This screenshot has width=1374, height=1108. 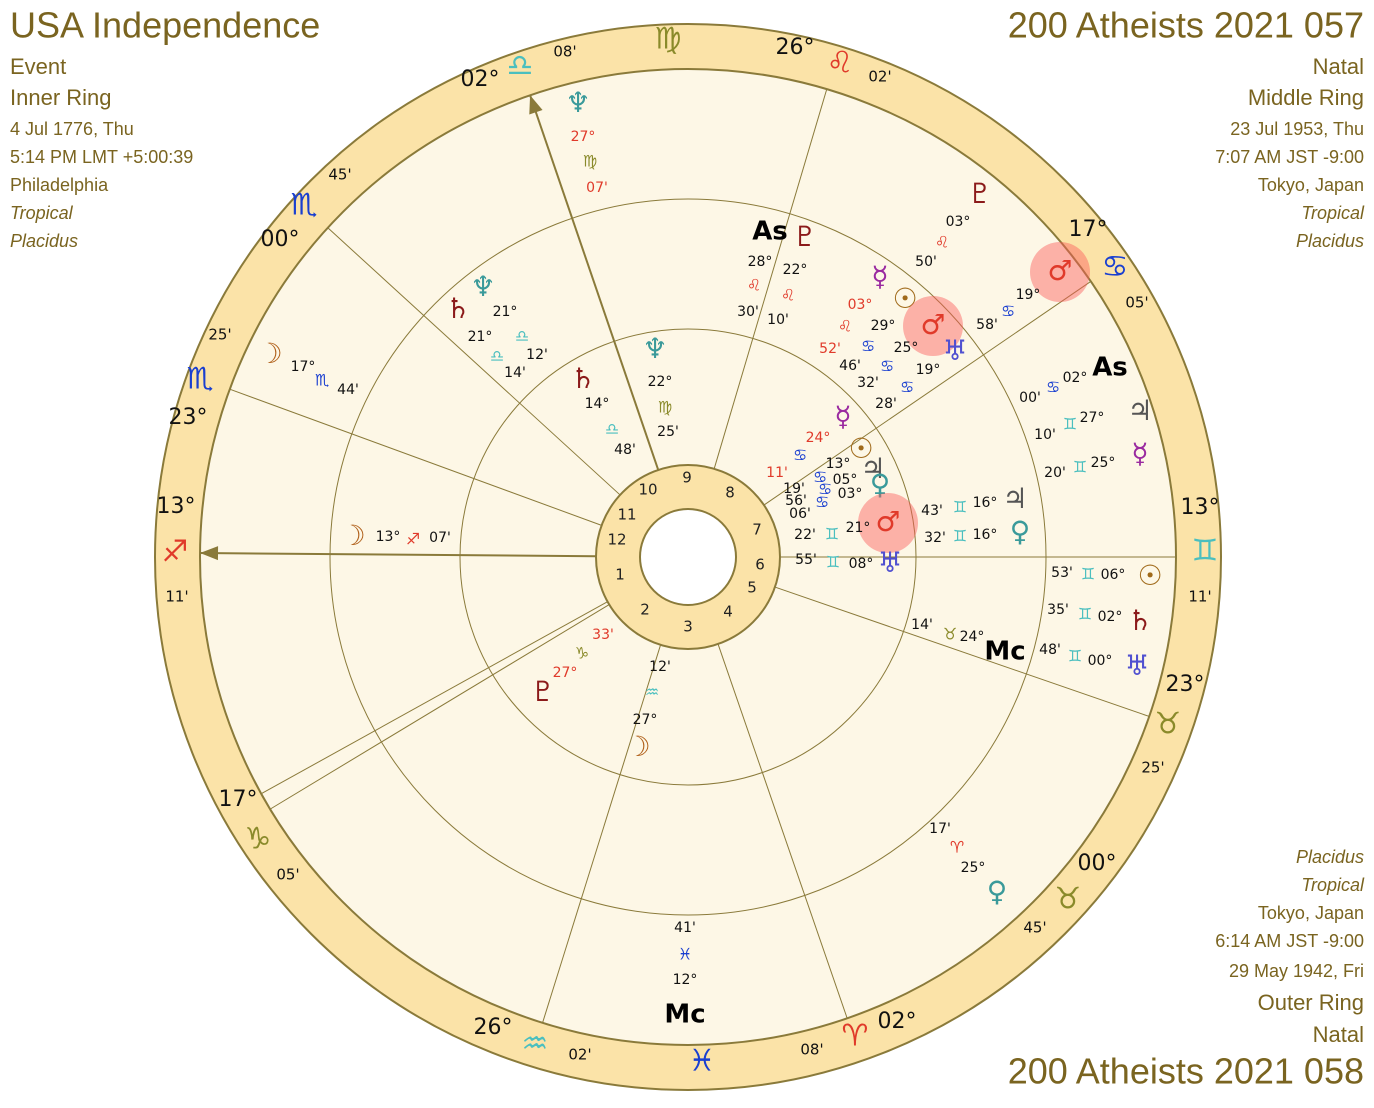 I want to click on planet-minute: 11', so click(x=777, y=473).